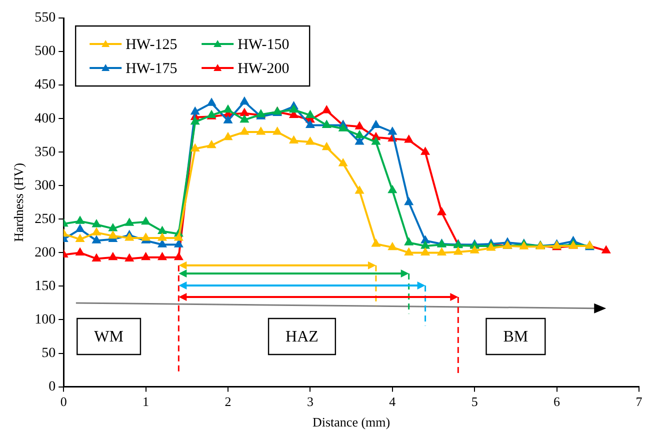 This screenshot has width=655, height=439. I want to click on y-axis-title: Hardness (HV), so click(18, 202).